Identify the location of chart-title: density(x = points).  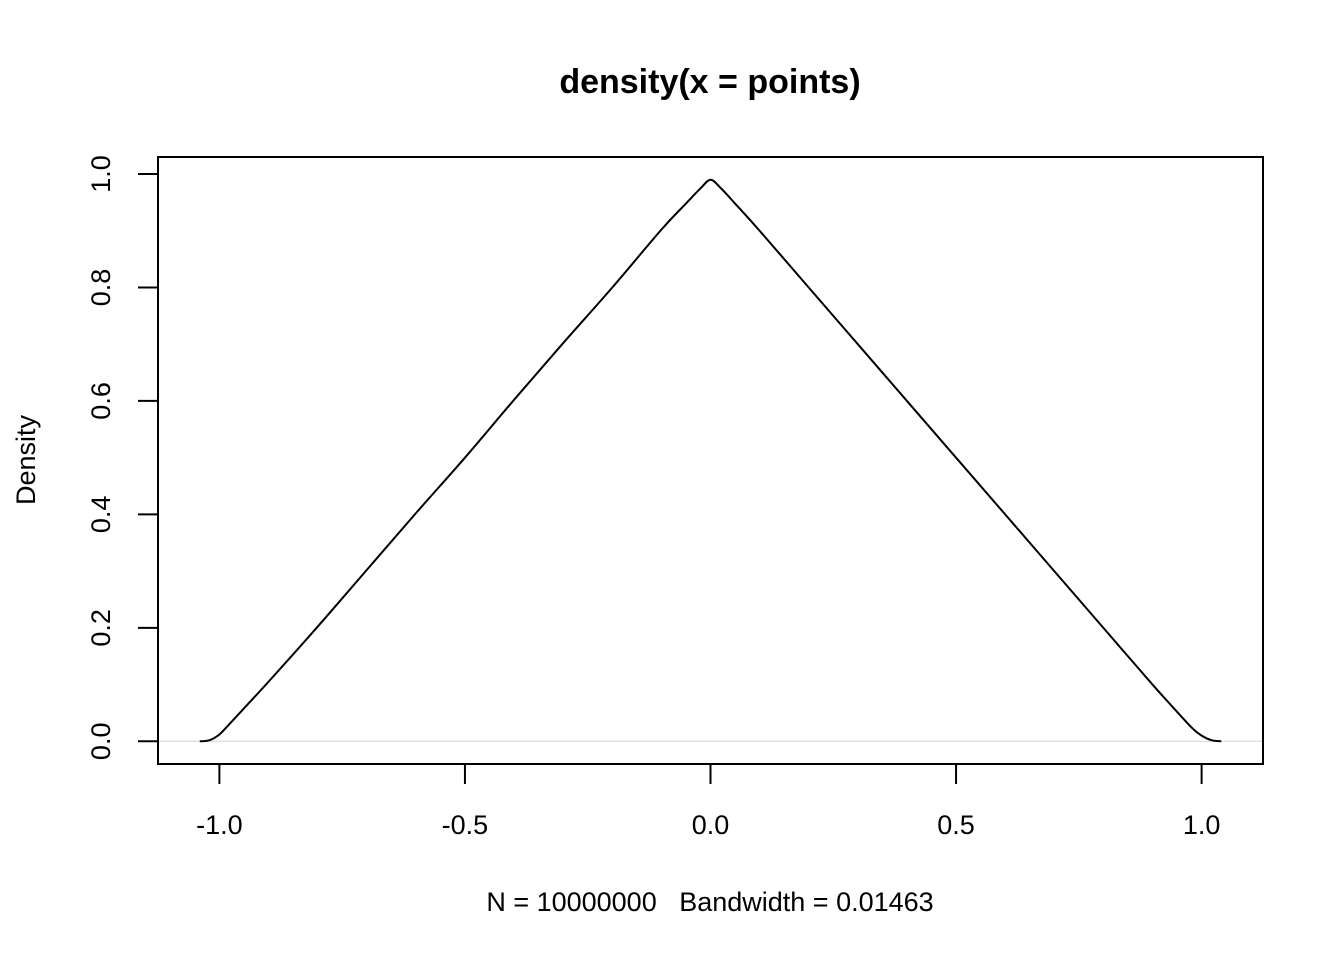
(709, 82).